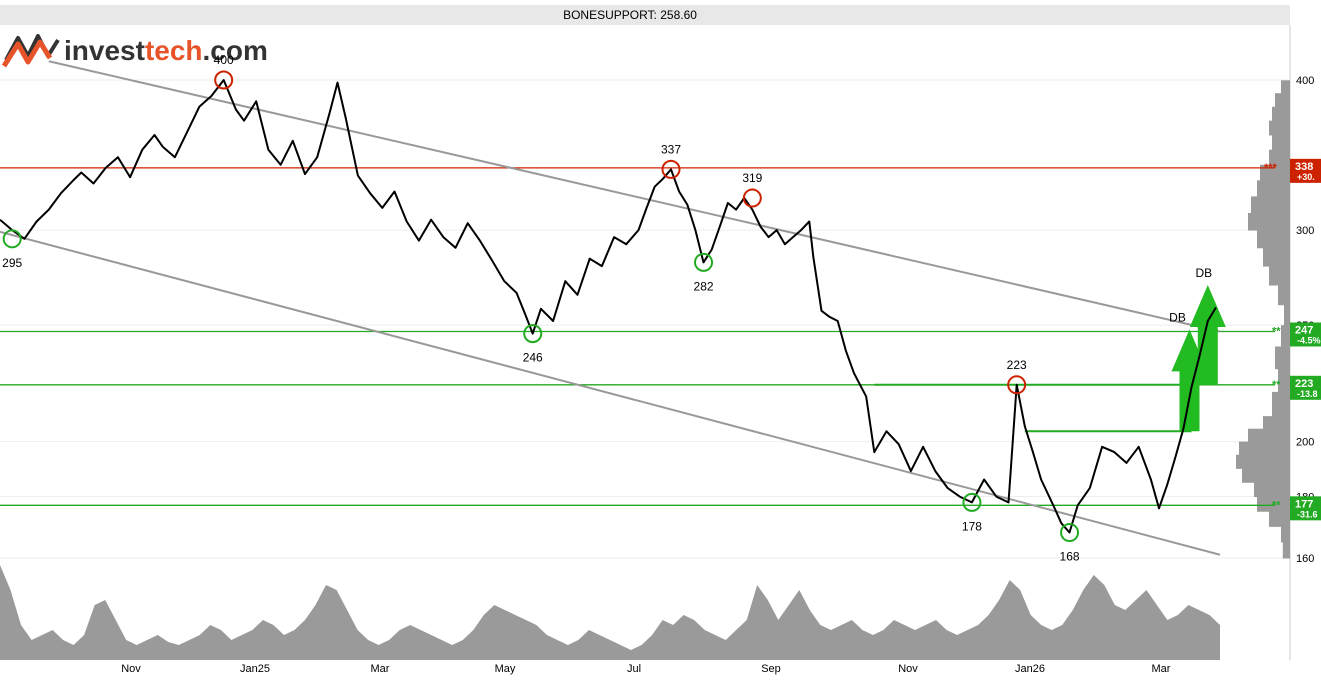  I want to click on volume-area, so click(610, 612).